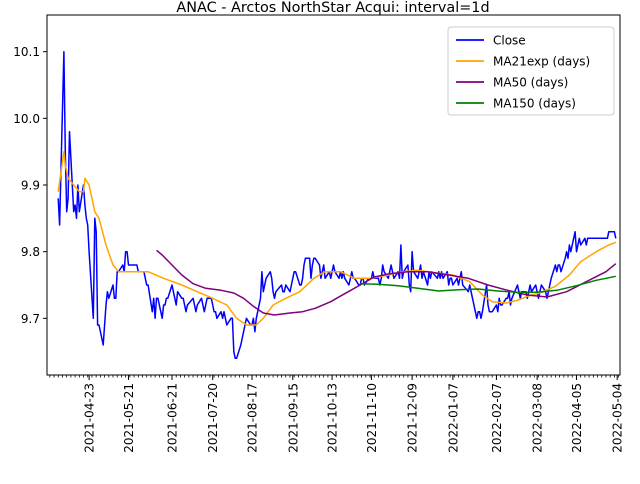 The height and width of the screenshot is (484, 640). I want to click on x-tick-label: 2021-06-21, so click(172, 418).